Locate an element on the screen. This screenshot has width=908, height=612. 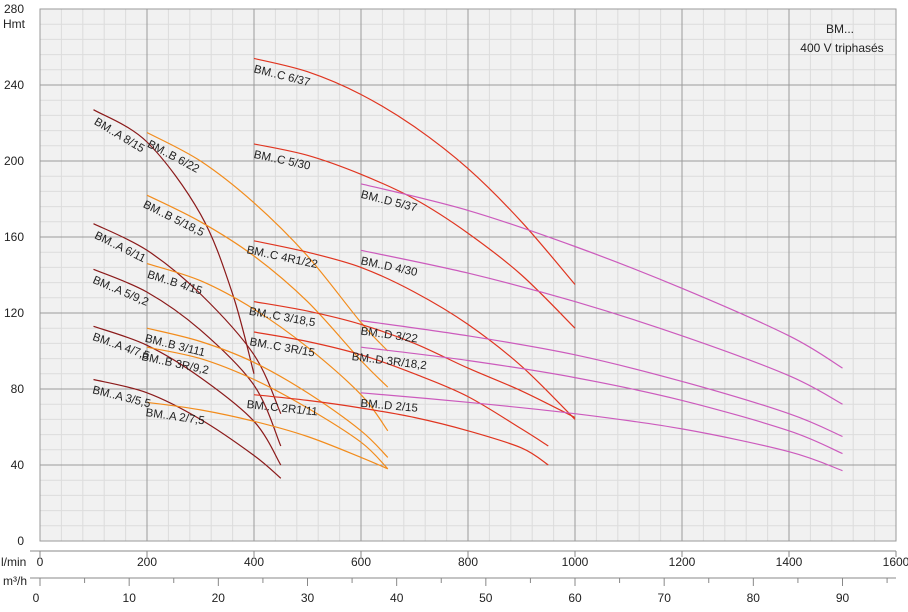
x2-tick-label: 20 is located at coordinates (219, 598).